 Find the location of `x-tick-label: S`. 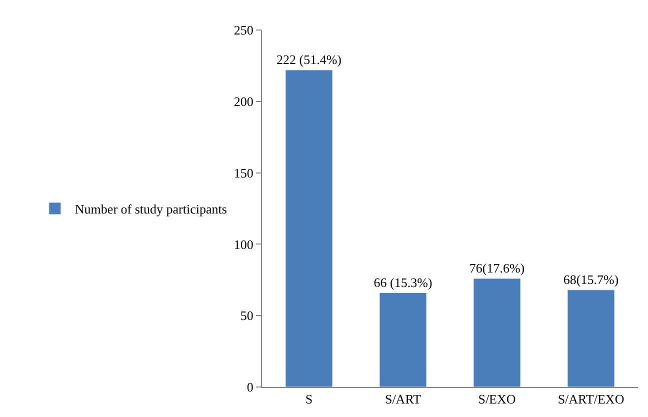

x-tick-label: S is located at coordinates (309, 399).